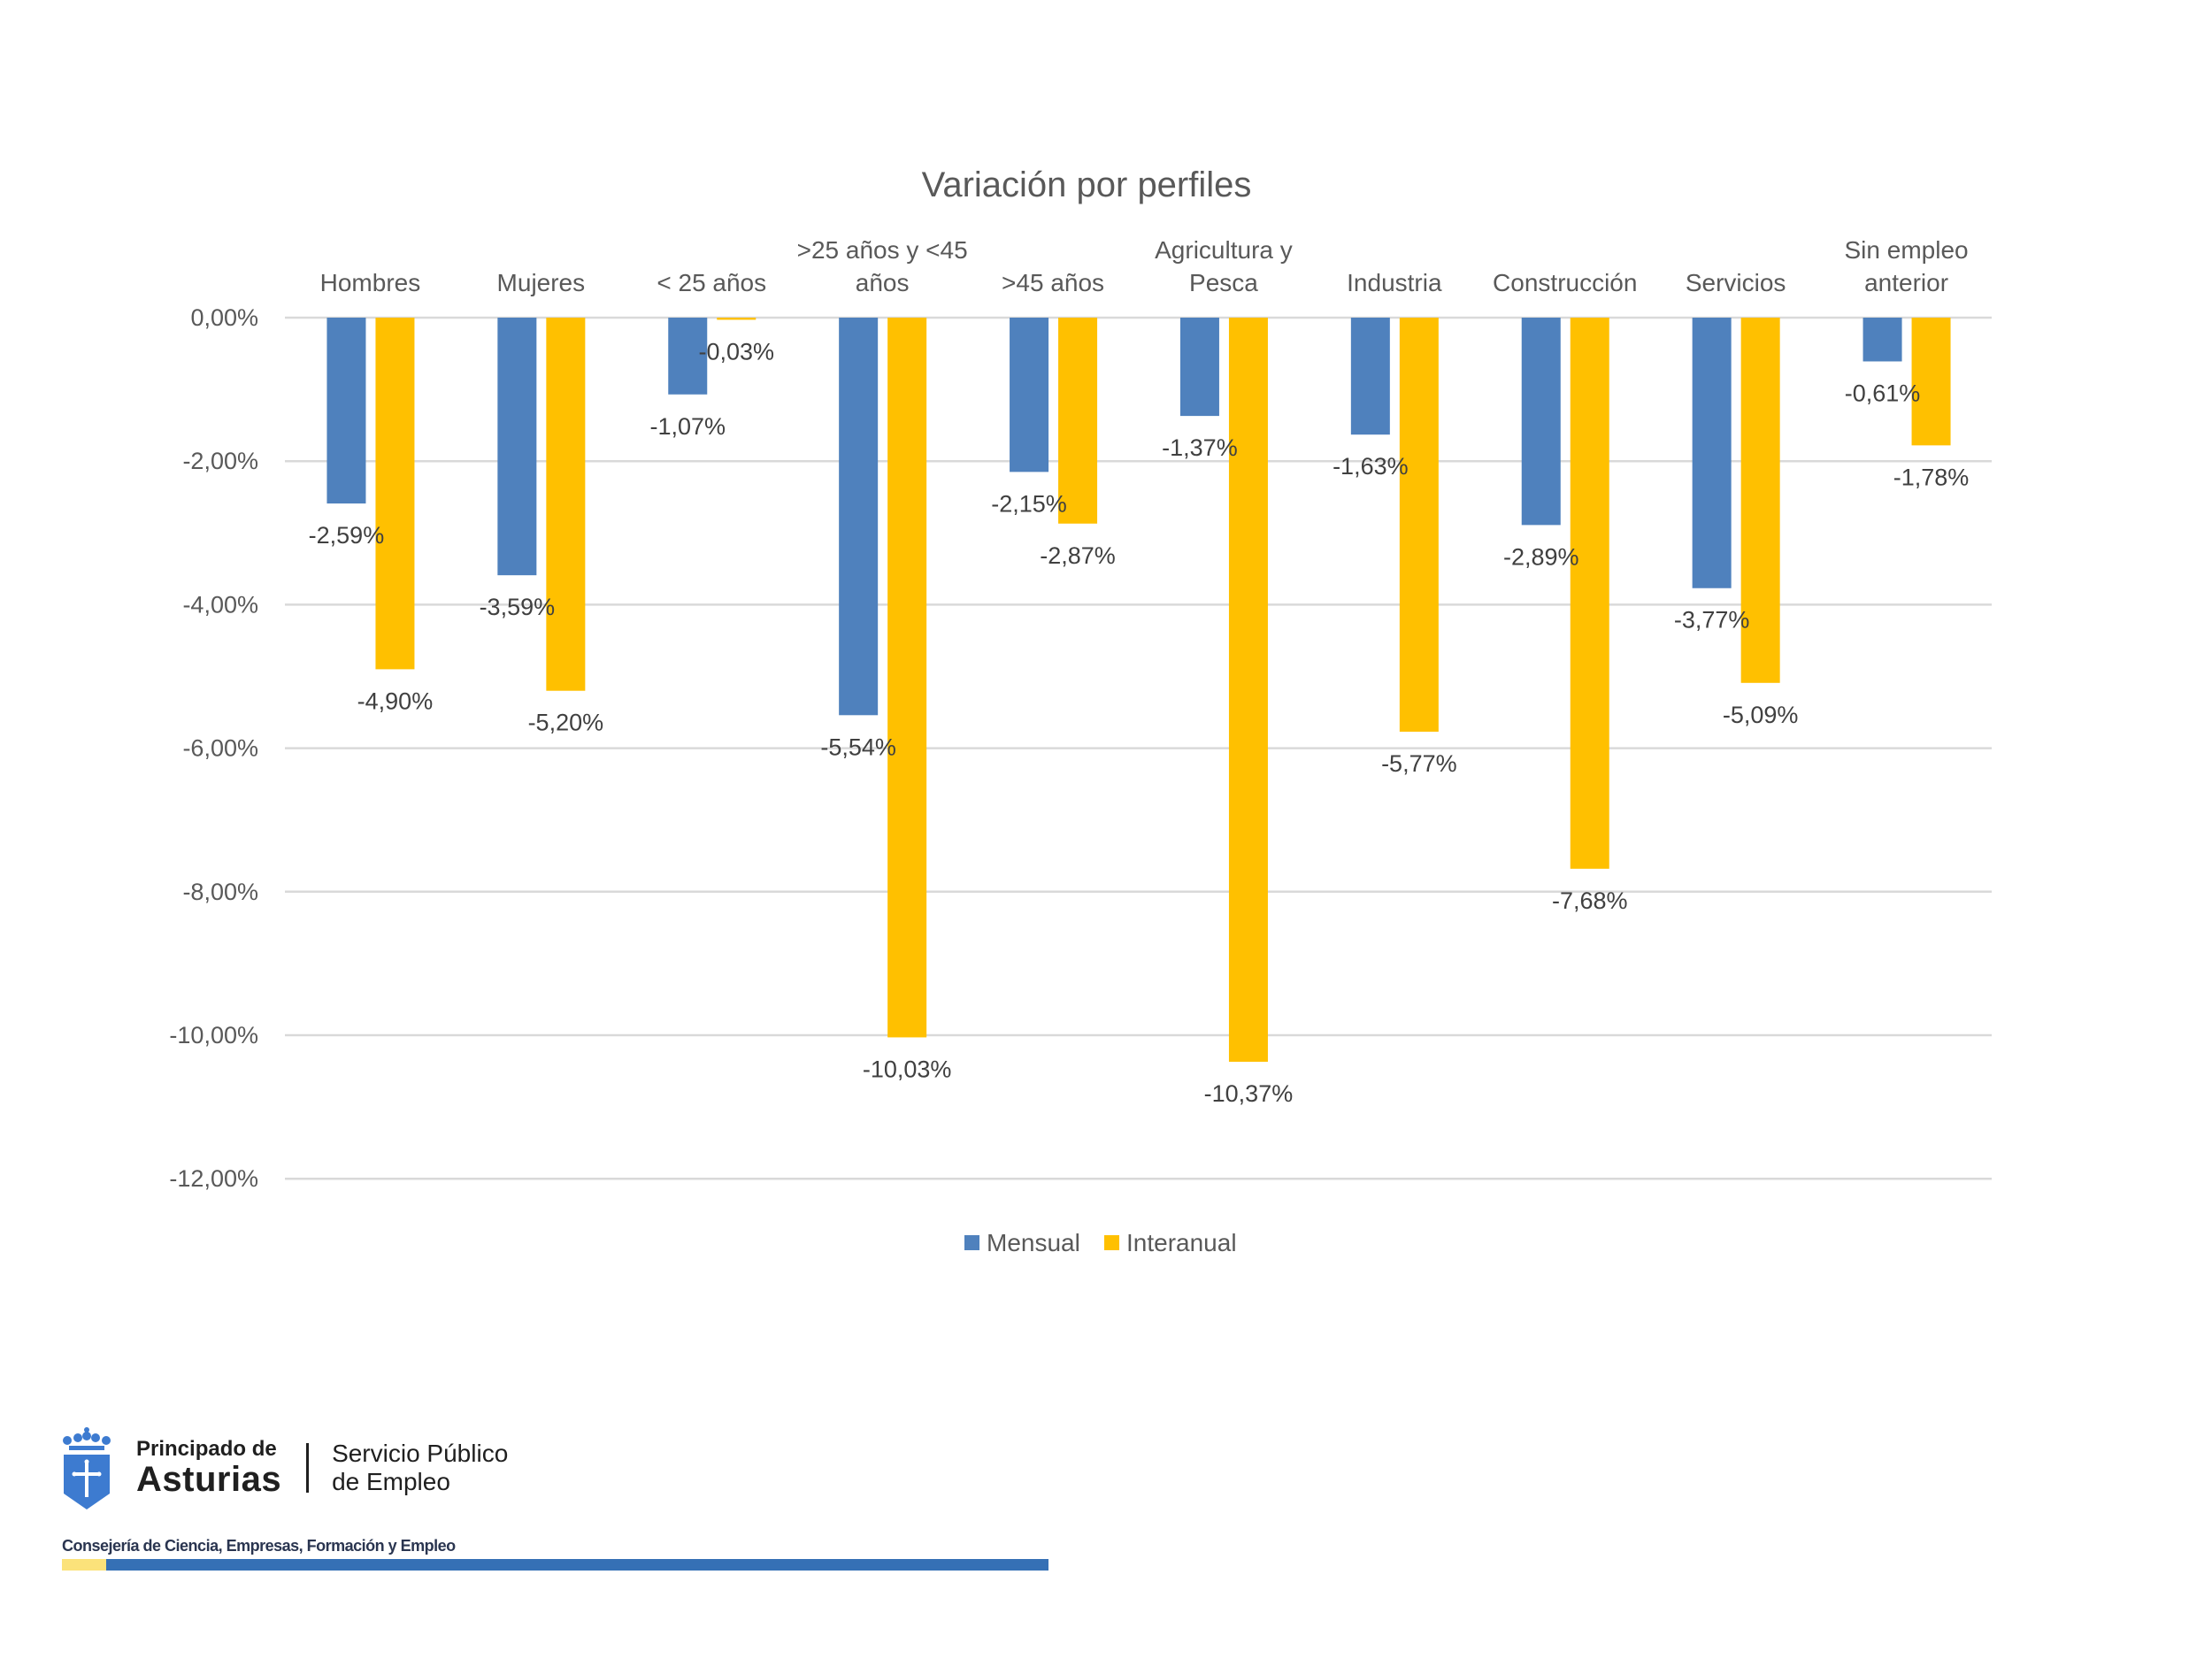 This screenshot has height=1659, width=2212. Describe the element at coordinates (220, 749) in the screenshot. I see `y-tick-label: -6,00%` at that location.